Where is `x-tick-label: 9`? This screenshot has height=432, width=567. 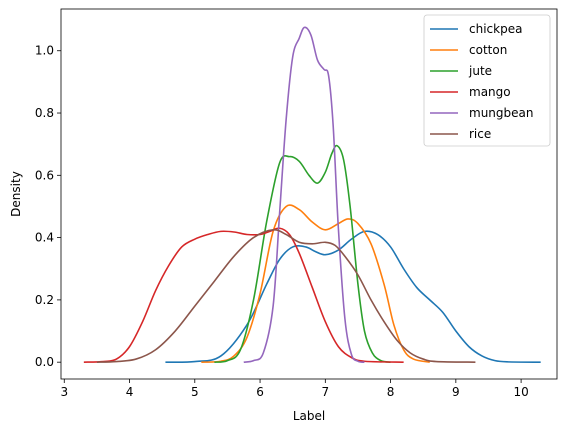 x-tick-label: 9 is located at coordinates (456, 392).